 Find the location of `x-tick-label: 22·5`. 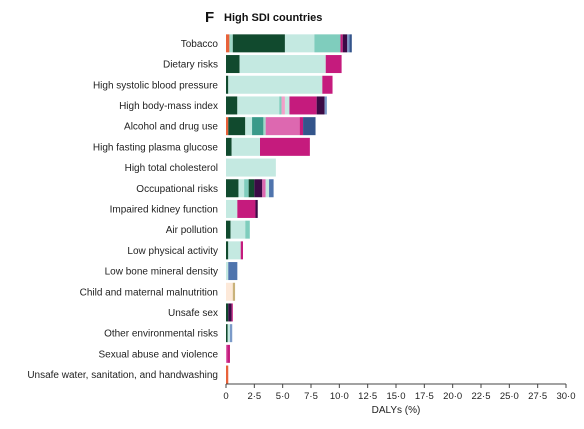

x-tick-label: 22·5 is located at coordinates (480, 396).